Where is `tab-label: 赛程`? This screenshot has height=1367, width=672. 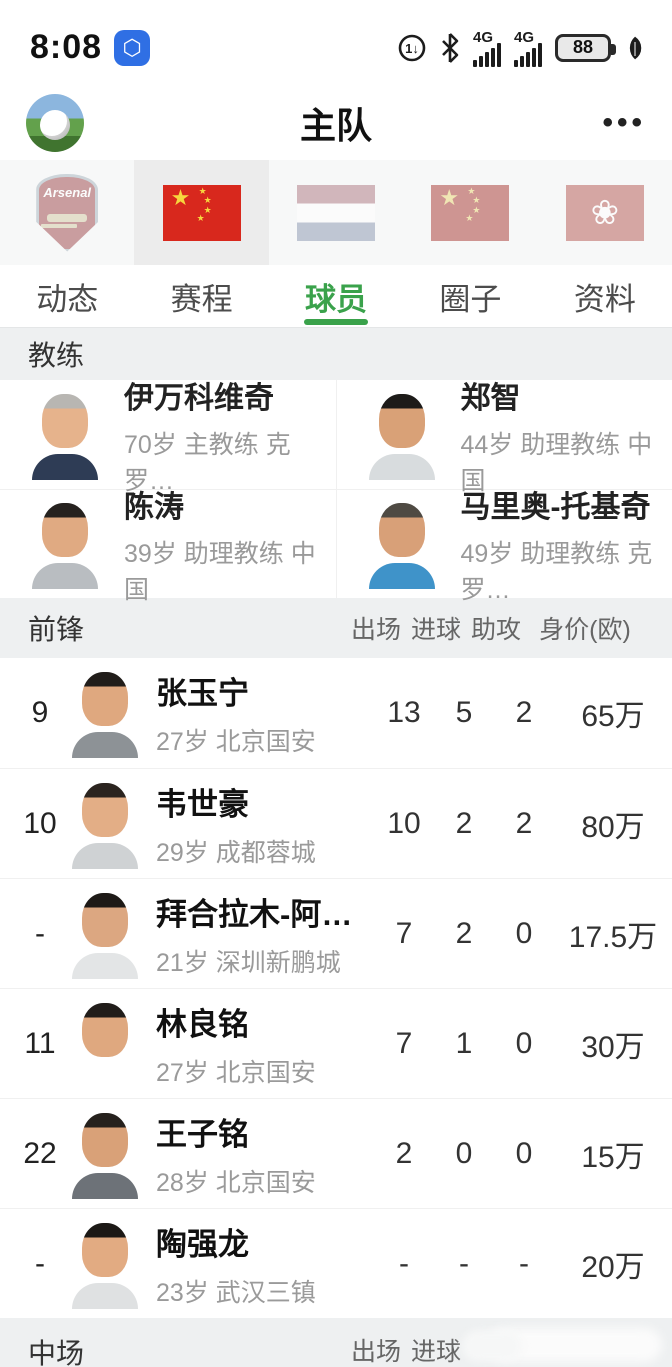
tab-label: 赛程 is located at coordinates (201, 299).